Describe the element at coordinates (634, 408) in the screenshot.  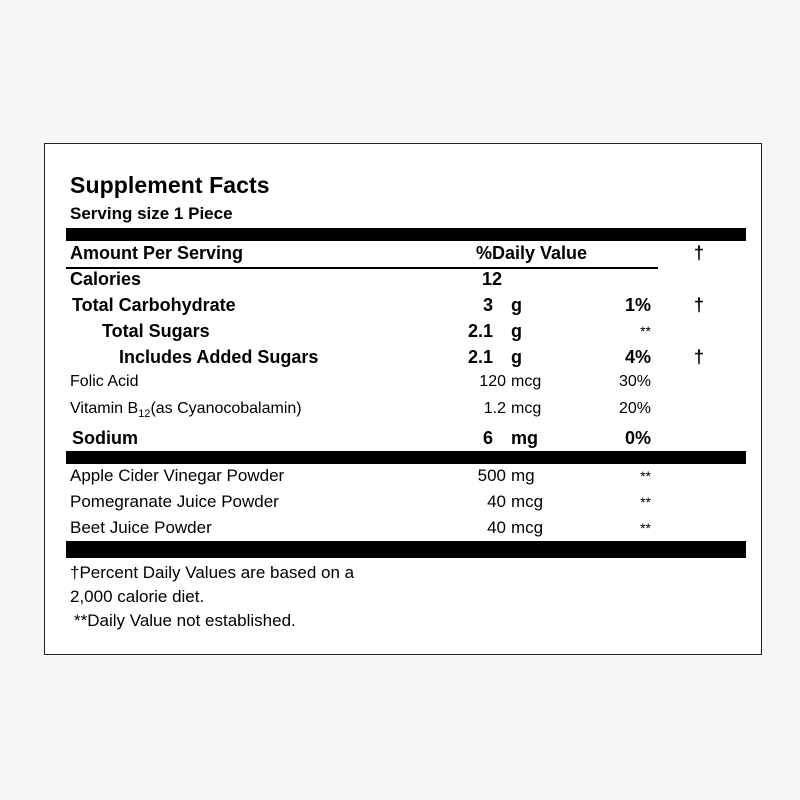
I see `nutrient-dv: 20%` at that location.